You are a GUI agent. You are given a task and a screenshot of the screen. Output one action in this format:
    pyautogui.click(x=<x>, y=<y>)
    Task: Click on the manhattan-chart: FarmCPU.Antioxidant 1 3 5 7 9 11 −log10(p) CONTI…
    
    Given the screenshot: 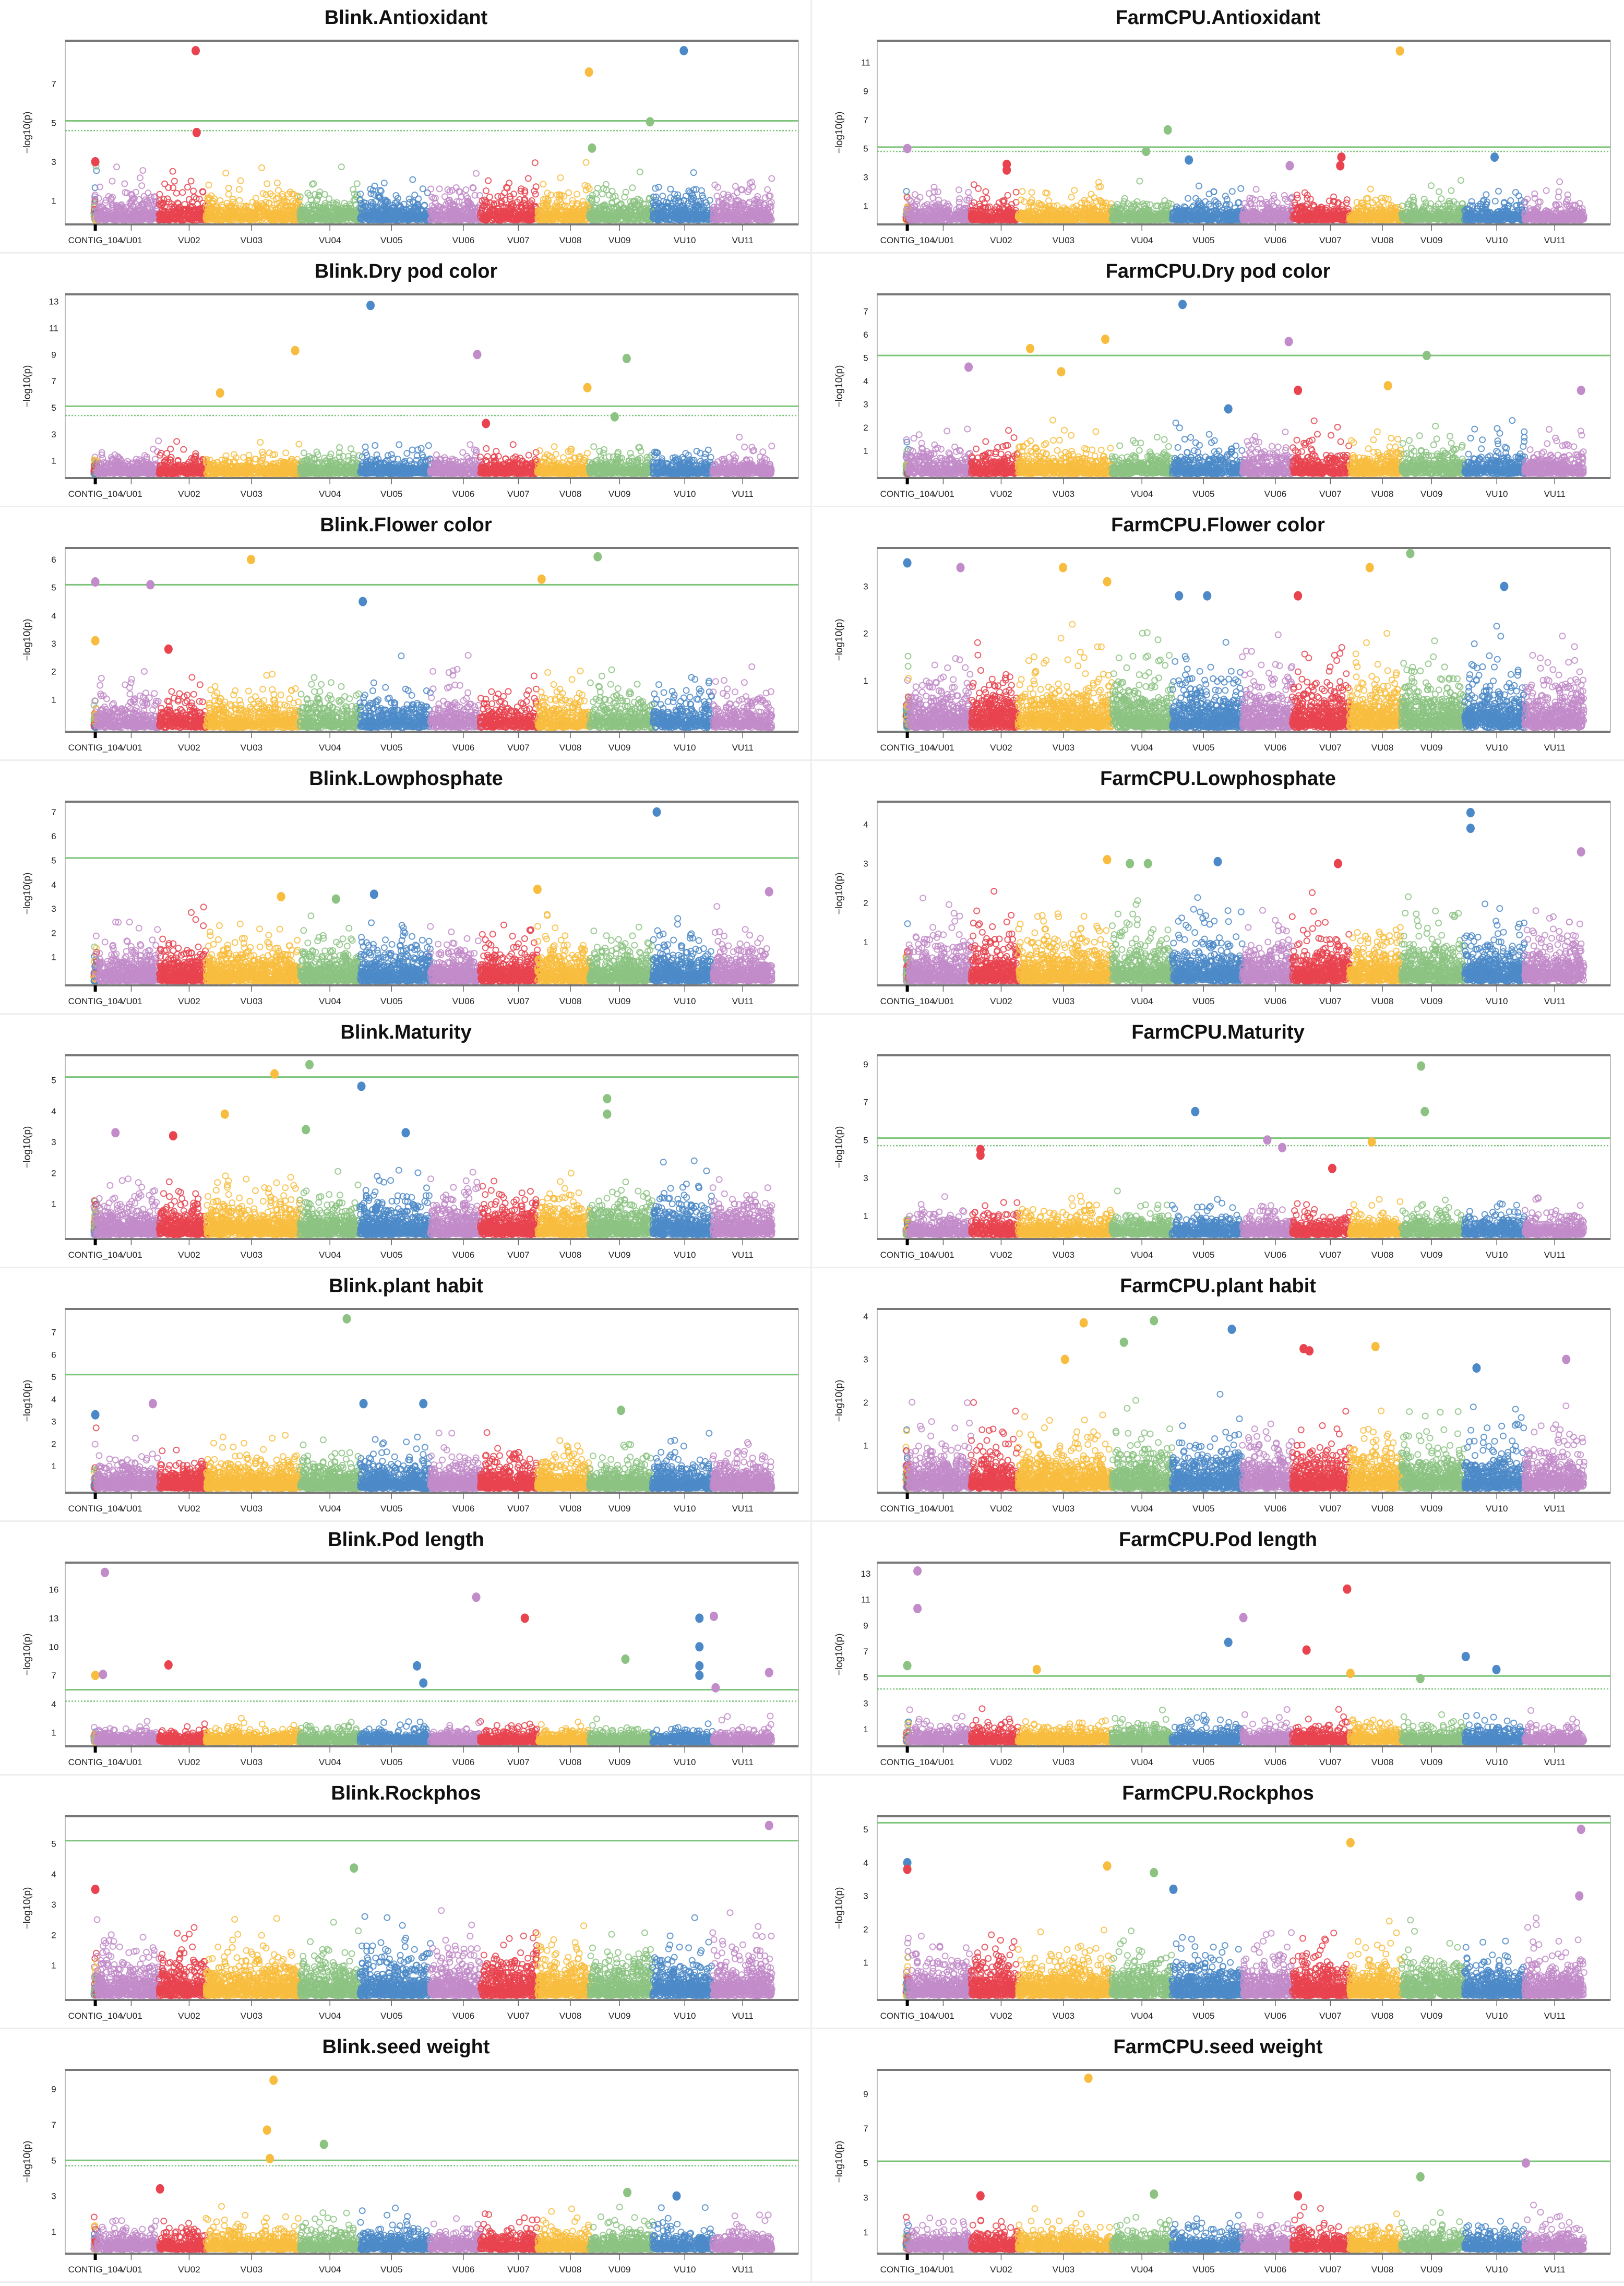 What is the action you would take?
    pyautogui.click(x=1218, y=127)
    